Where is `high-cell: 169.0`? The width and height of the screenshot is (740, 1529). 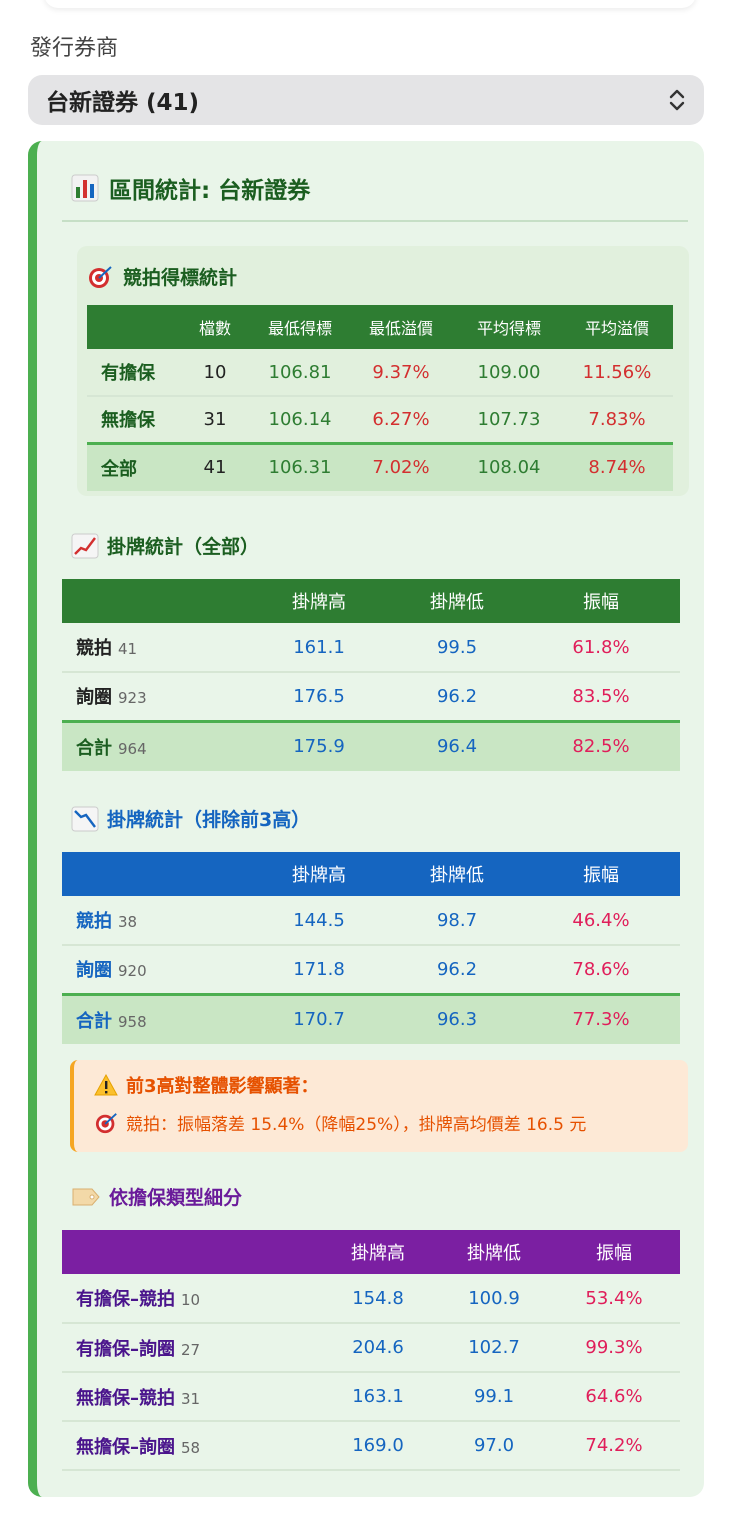
high-cell: 169.0 is located at coordinates (378, 1446).